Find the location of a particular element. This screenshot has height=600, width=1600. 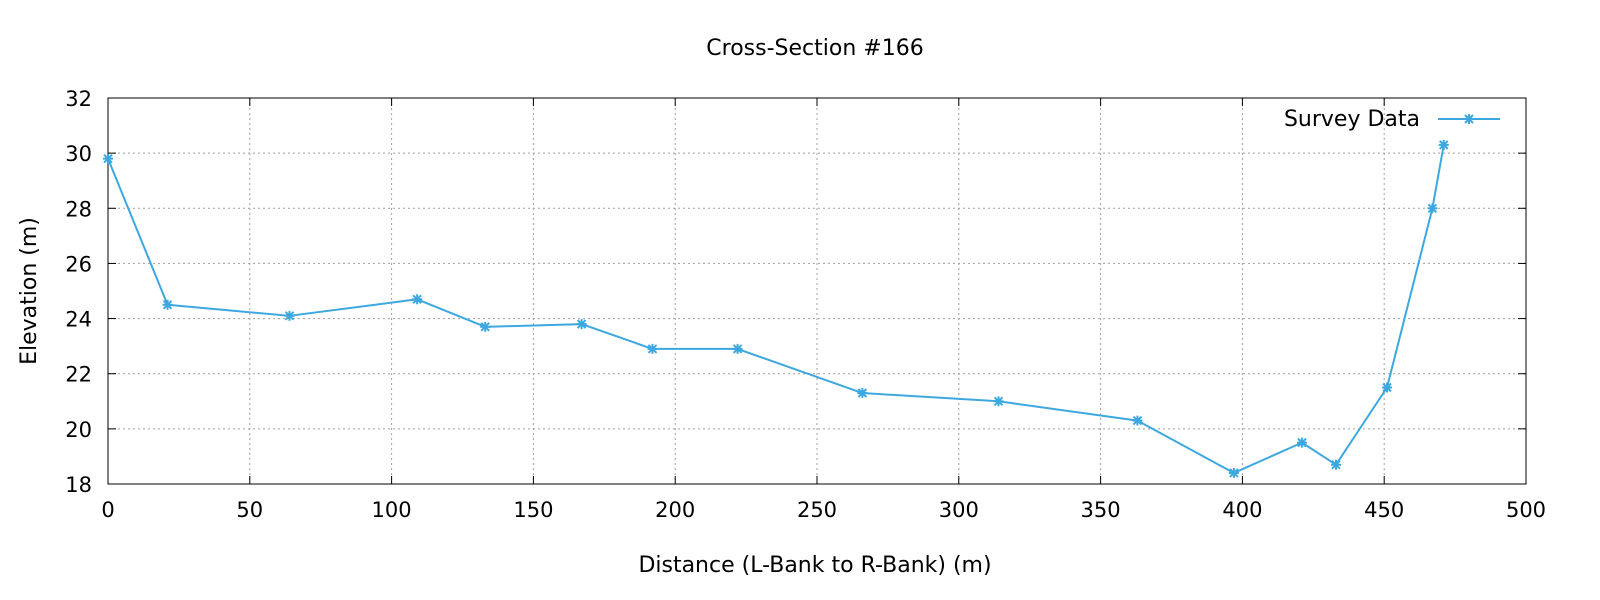

x-axis-label: Distance (L-Bank to R-Bank) (m) is located at coordinates (814, 565).